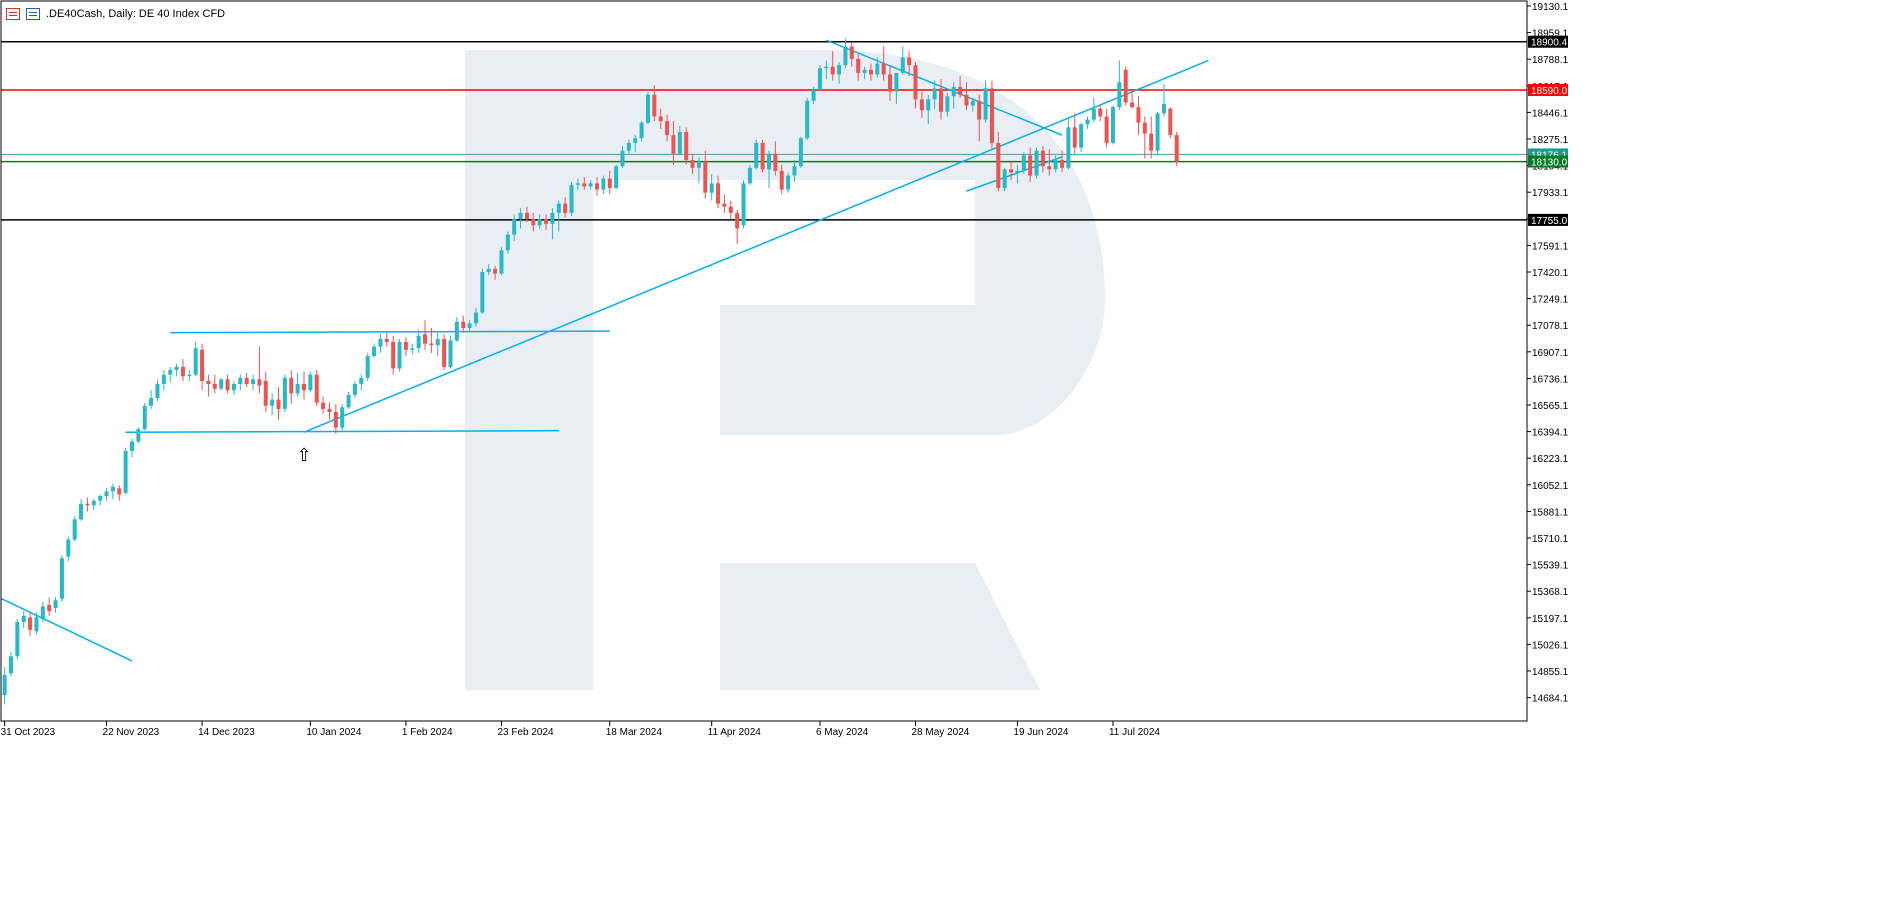  What do you see at coordinates (131, 732) in the screenshot?
I see `x-tick-label: 22 Nov 2023` at bounding box center [131, 732].